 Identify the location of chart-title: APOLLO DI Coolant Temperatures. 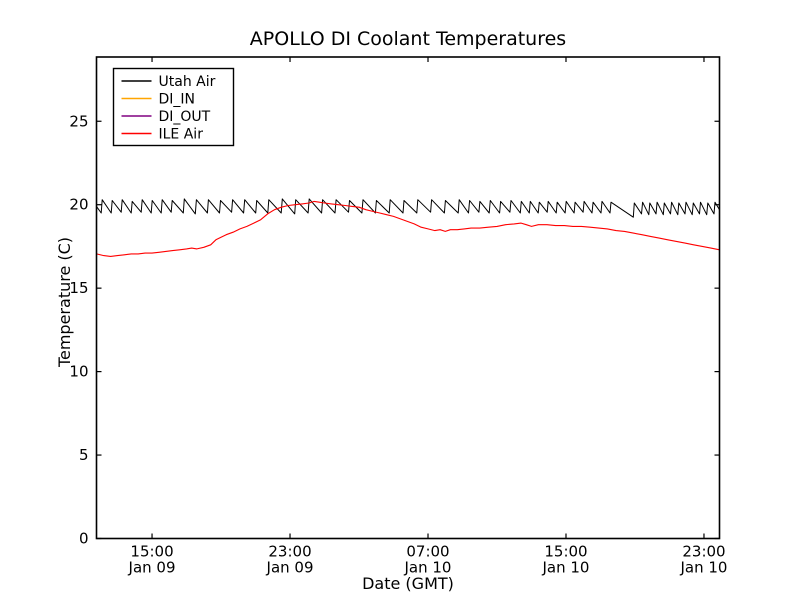
(408, 39).